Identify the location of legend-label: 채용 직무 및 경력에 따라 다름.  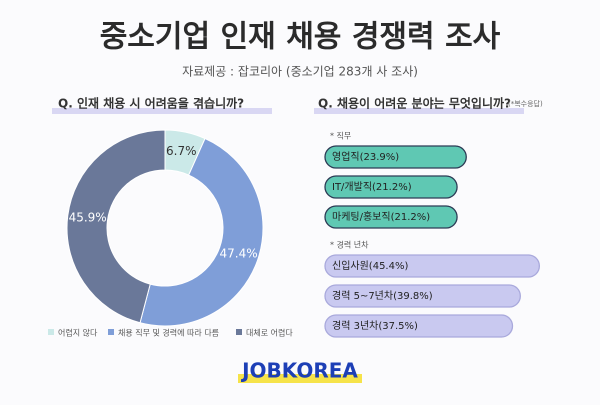
(168, 333).